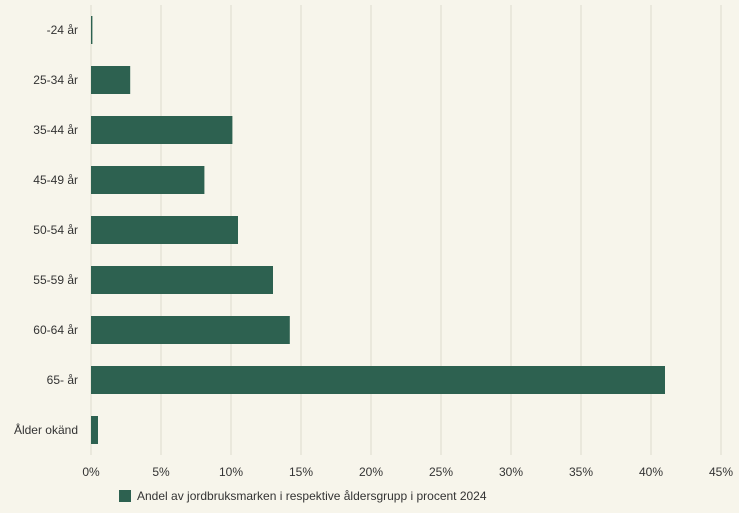 This screenshot has width=739, height=513. What do you see at coordinates (46, 429) in the screenshot?
I see `category-label: Ålder okänd` at bounding box center [46, 429].